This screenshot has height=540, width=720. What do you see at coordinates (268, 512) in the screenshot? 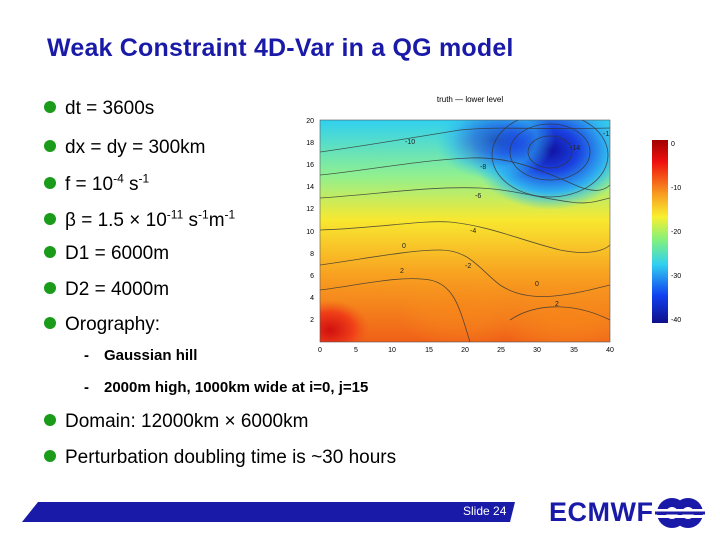
I see `footer-bar` at bounding box center [268, 512].